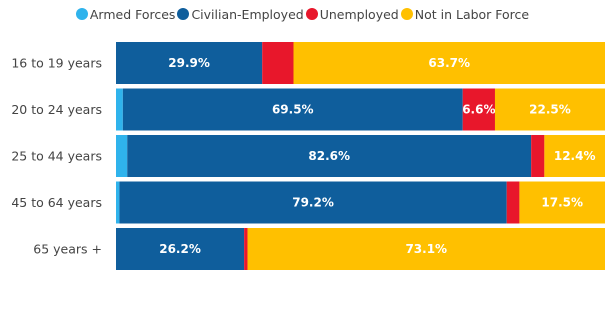 This screenshot has height=325, width=605. What do you see at coordinates (56, 156) in the screenshot?
I see `category-label-25-to-44-years: 25 to 44 years` at bounding box center [56, 156].